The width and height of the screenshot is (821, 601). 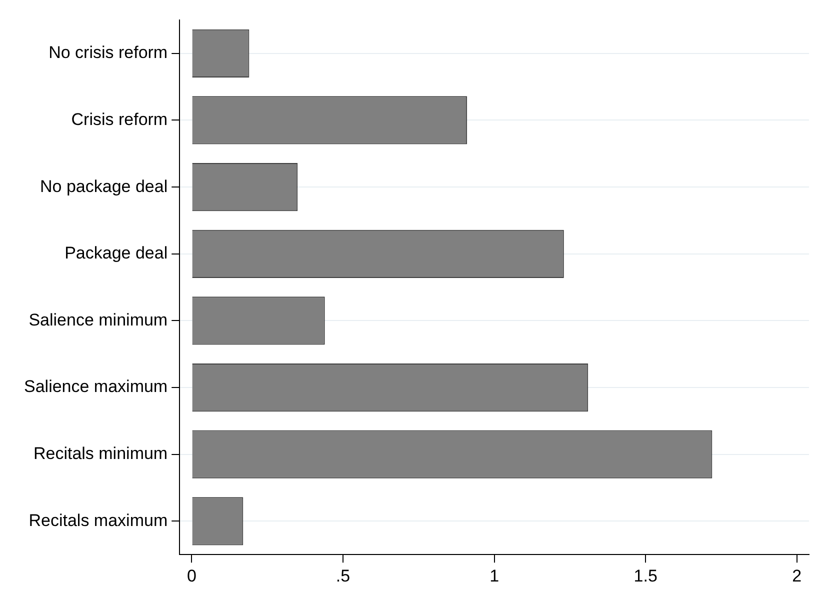 I want to click on x-tick-label: 0, so click(x=191, y=576).